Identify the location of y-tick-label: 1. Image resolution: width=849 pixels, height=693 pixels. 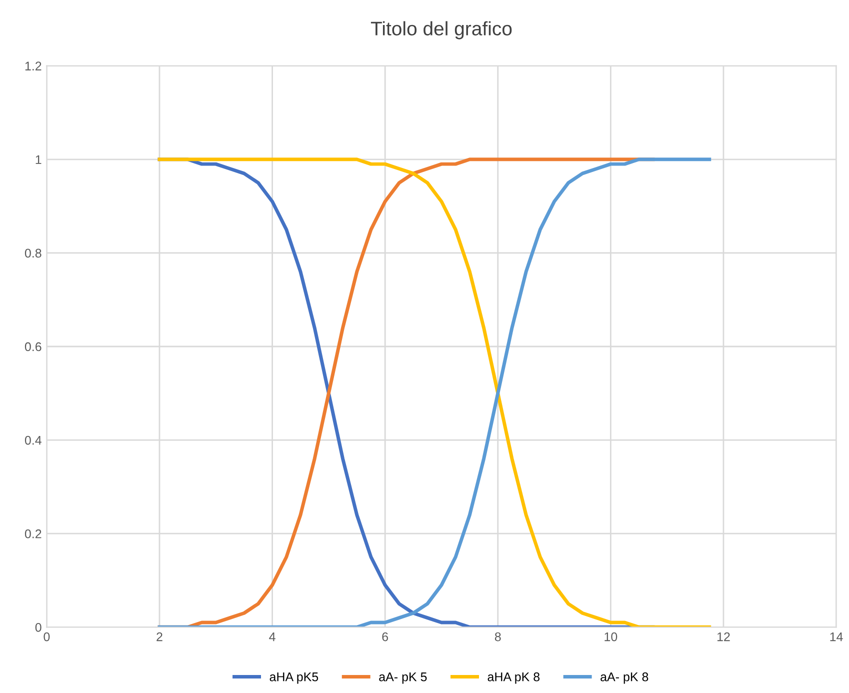
(39, 159).